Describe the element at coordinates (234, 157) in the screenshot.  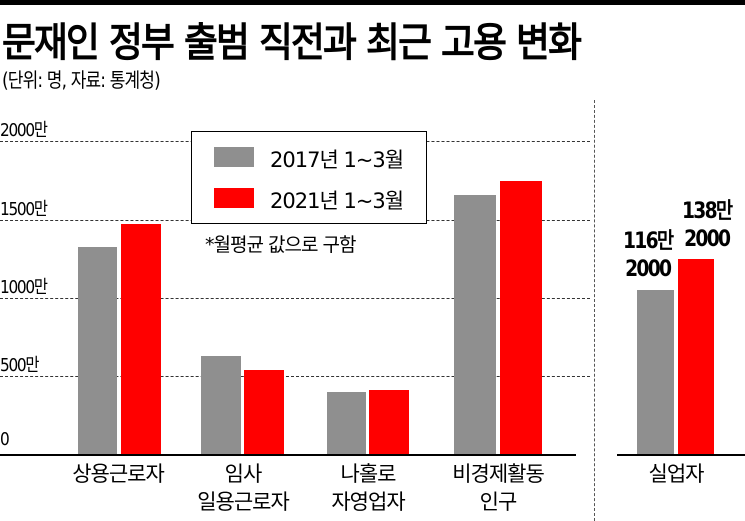
I see `legend-swatch-2017` at that location.